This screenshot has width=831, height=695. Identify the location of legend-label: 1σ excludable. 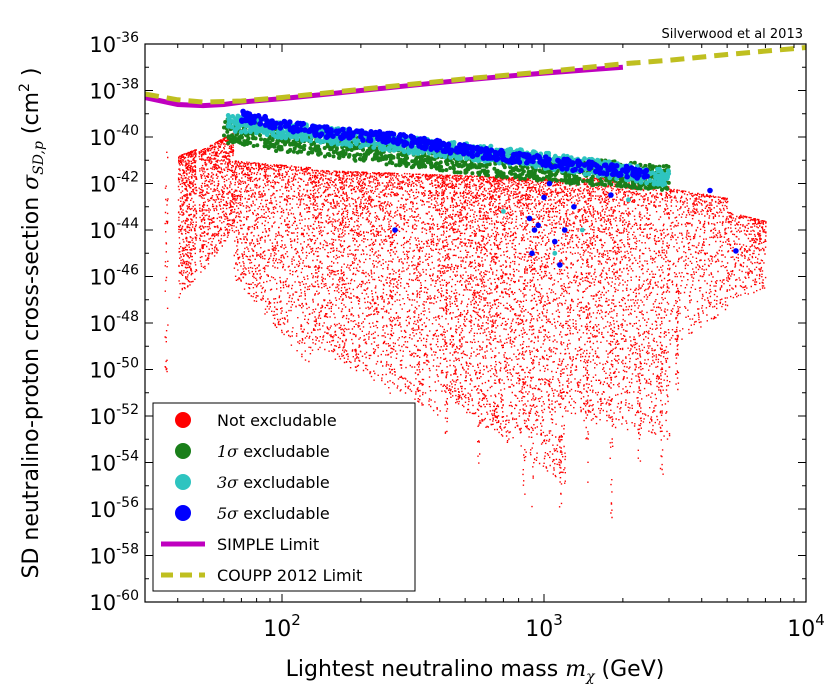
(273, 451).